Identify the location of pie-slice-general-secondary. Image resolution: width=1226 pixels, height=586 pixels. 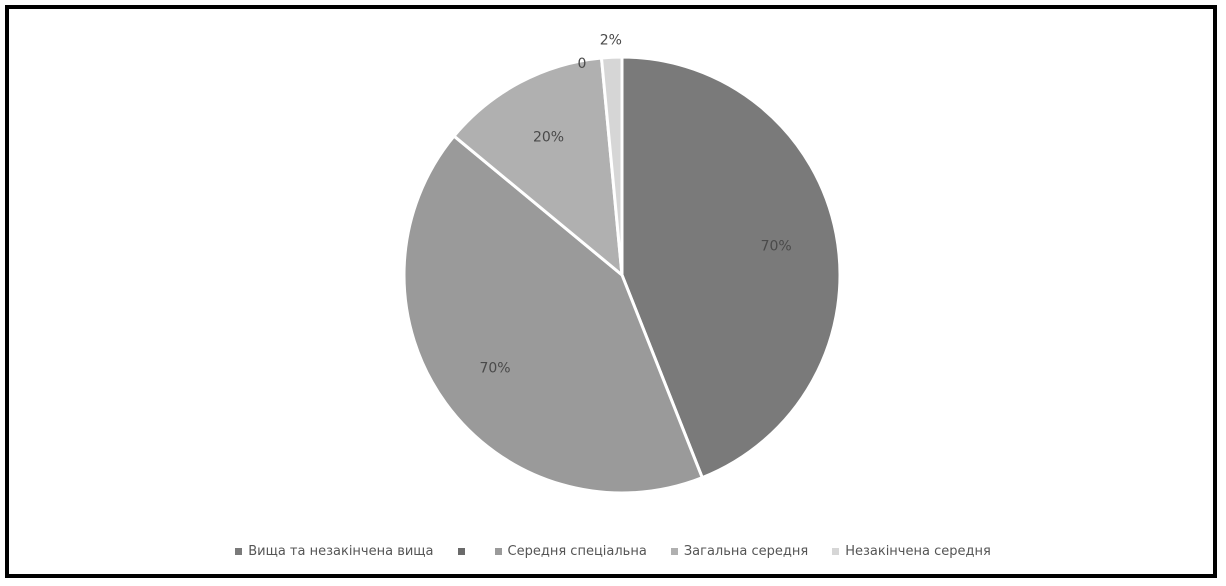
(537, 167).